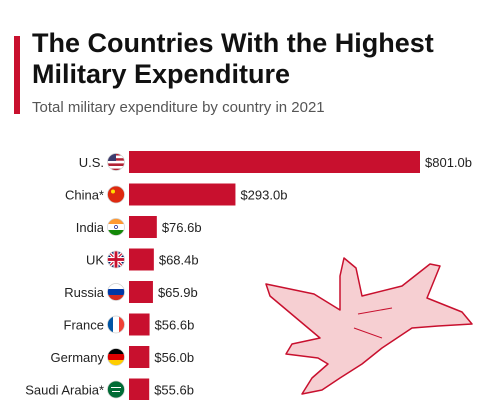  Describe the element at coordinates (116, 194) in the screenshot. I see `china-flag-icon` at that location.